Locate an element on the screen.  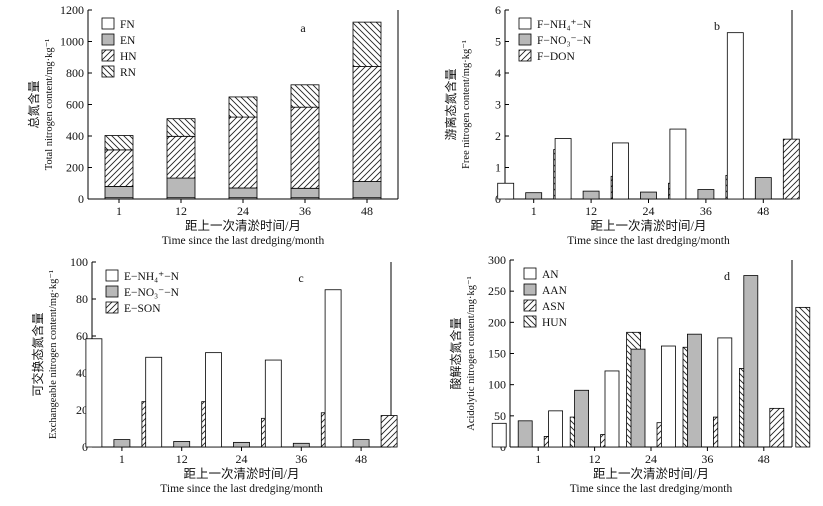
p3-x-tick-label: 36 is located at coordinates (301, 459).